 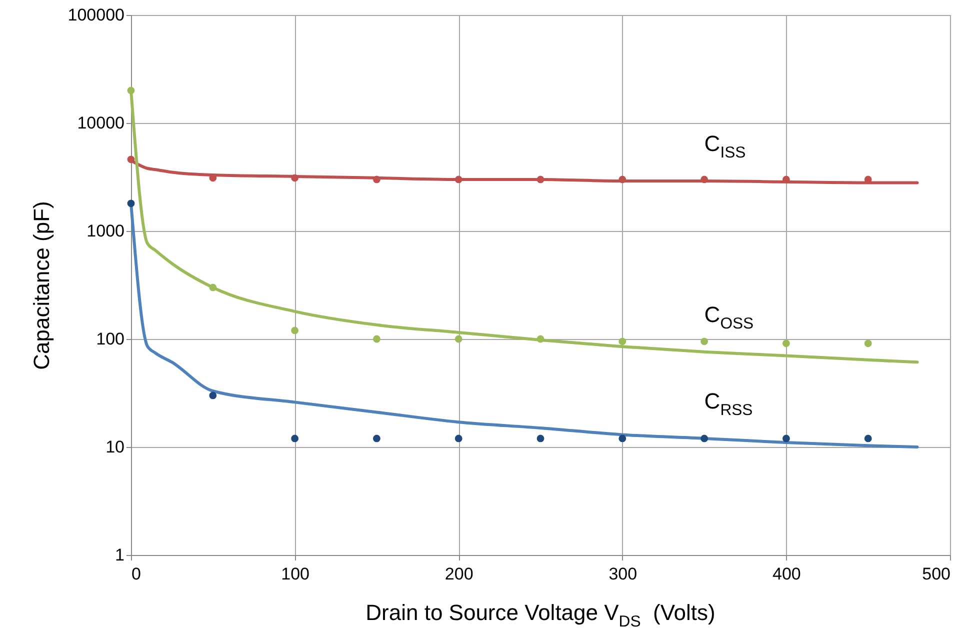 What do you see at coordinates (936, 574) in the screenshot?
I see `x-tick-label: 500` at bounding box center [936, 574].